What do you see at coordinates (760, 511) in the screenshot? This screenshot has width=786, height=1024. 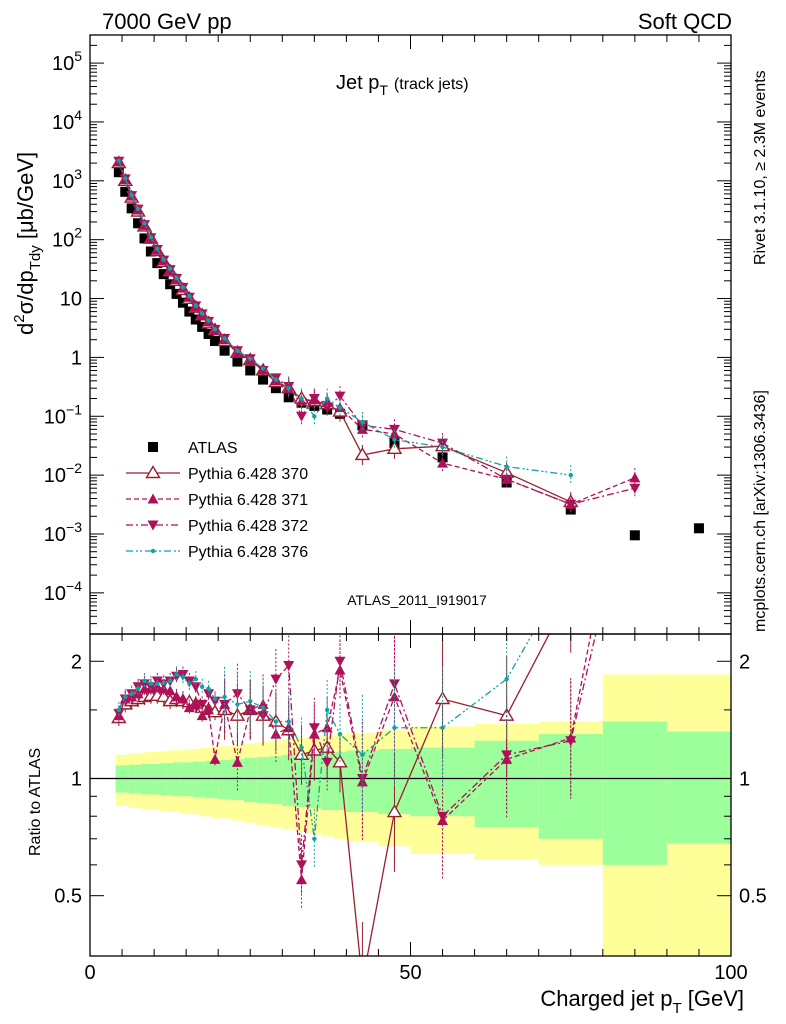 I see `mcplots-reference-label: mcplots.cern.ch [arXiv:1306.3436]` at bounding box center [760, 511].